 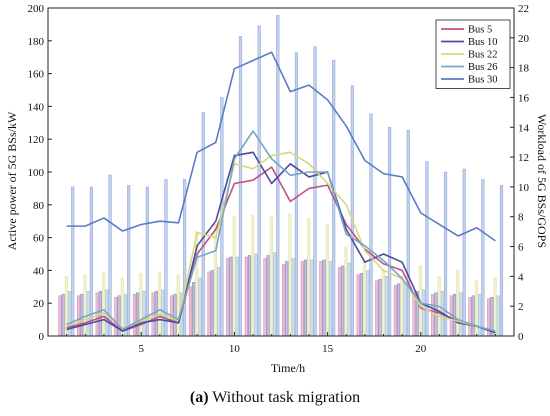 I want to click on y-left-tick-label: 100, so click(x=36, y=173).